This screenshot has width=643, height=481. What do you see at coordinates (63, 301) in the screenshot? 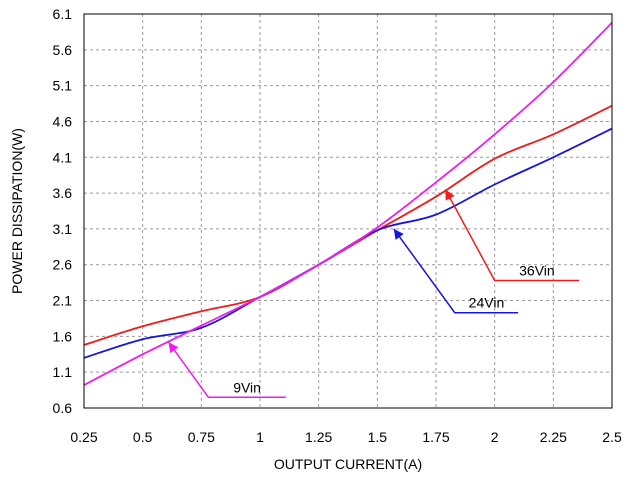
I see `y-tick-label: 2.1` at bounding box center [63, 301].